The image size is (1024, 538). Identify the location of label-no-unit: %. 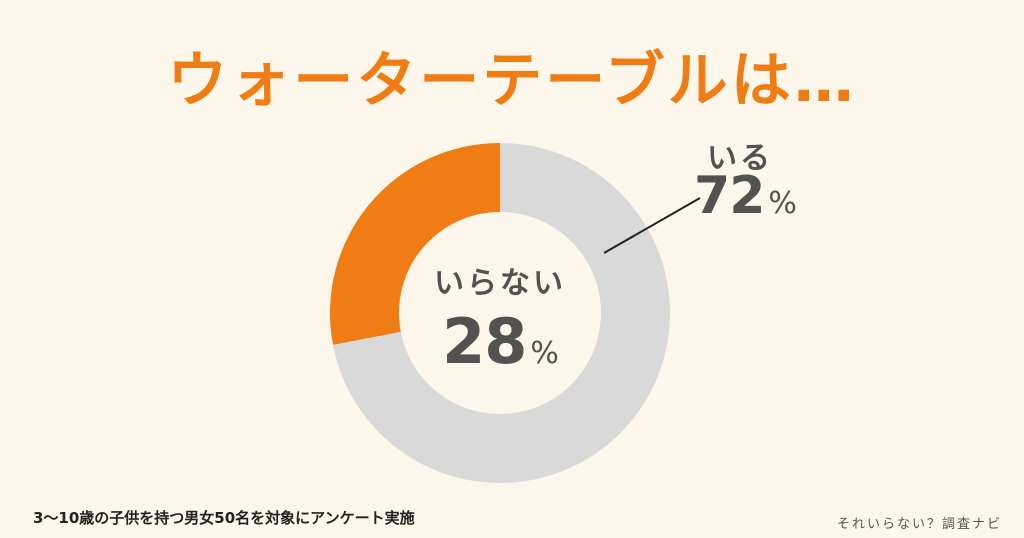
(544, 353).